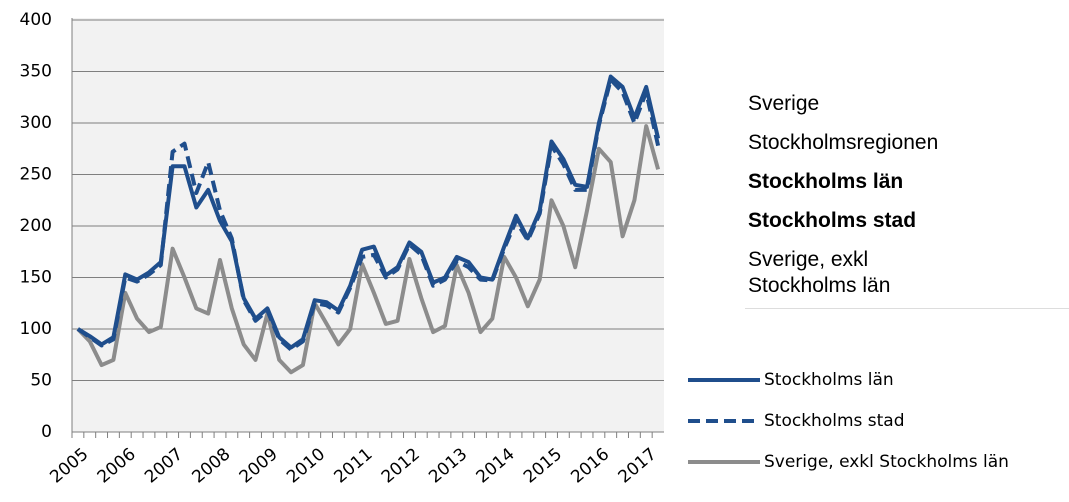 Image resolution: width=1069 pixels, height=502 pixels. I want to click on x-tick-label: 2013, so click(448, 465).